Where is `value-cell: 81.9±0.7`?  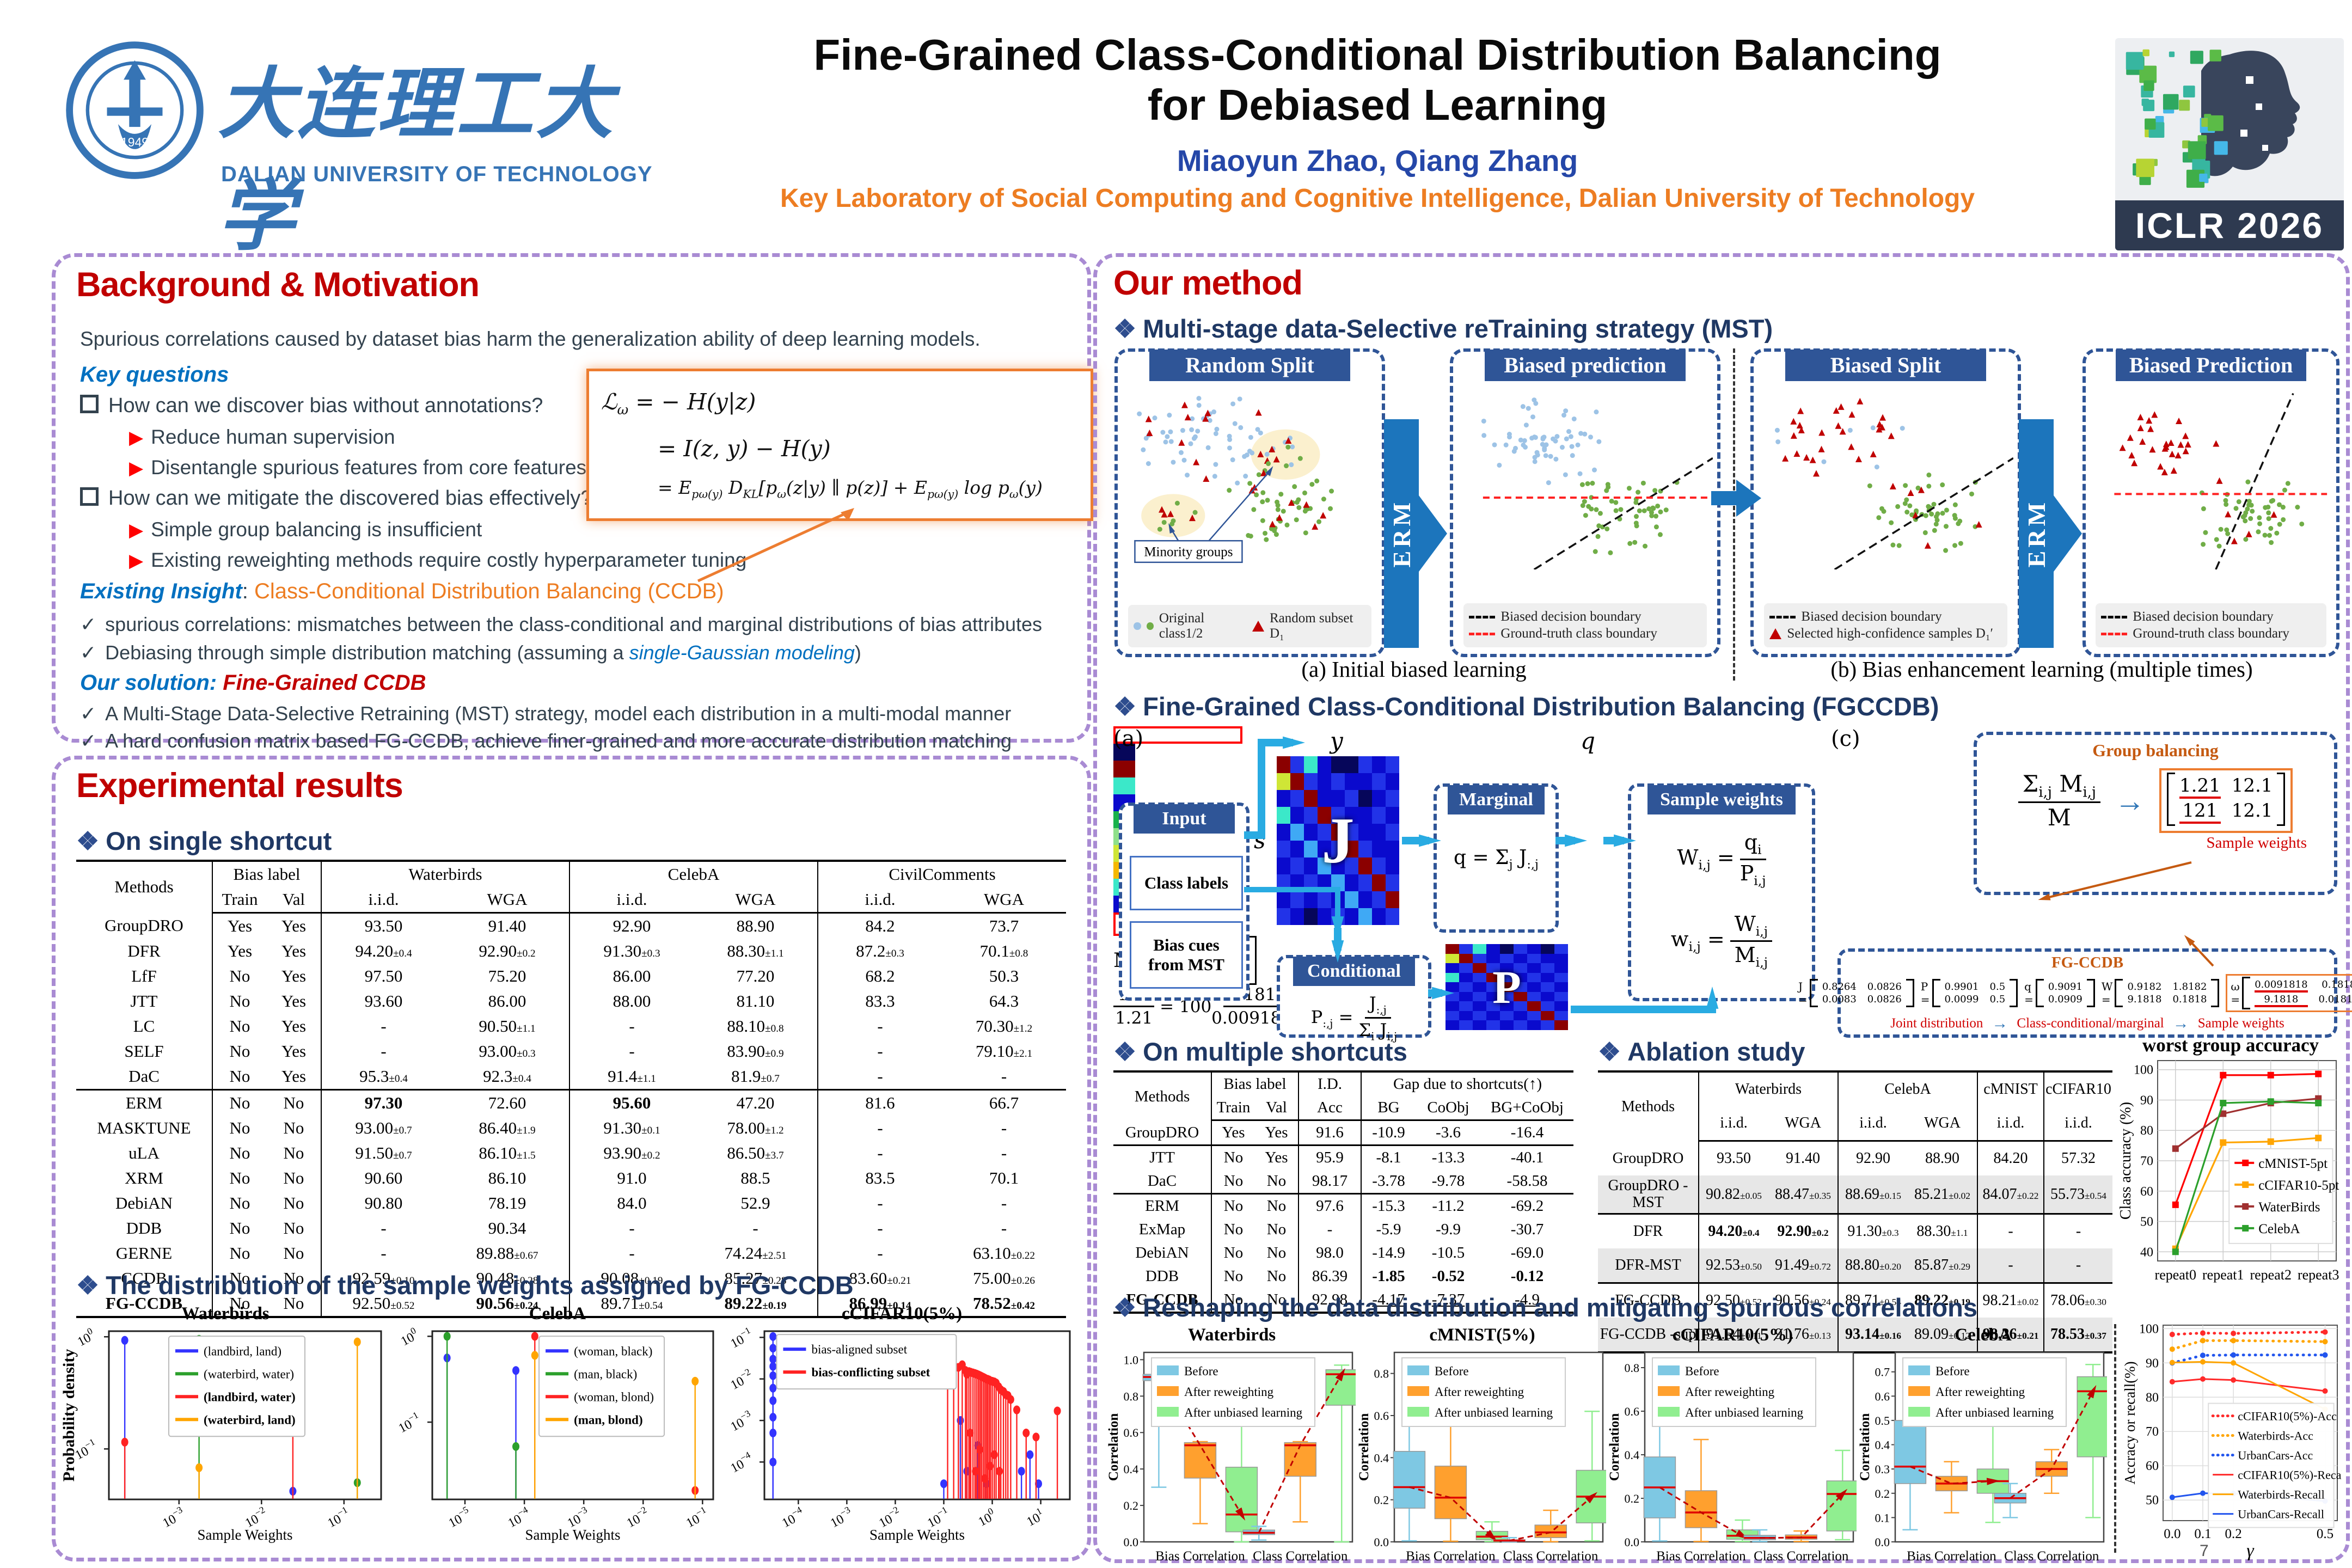
value-cell: 81.9±0.7 is located at coordinates (756, 1077).